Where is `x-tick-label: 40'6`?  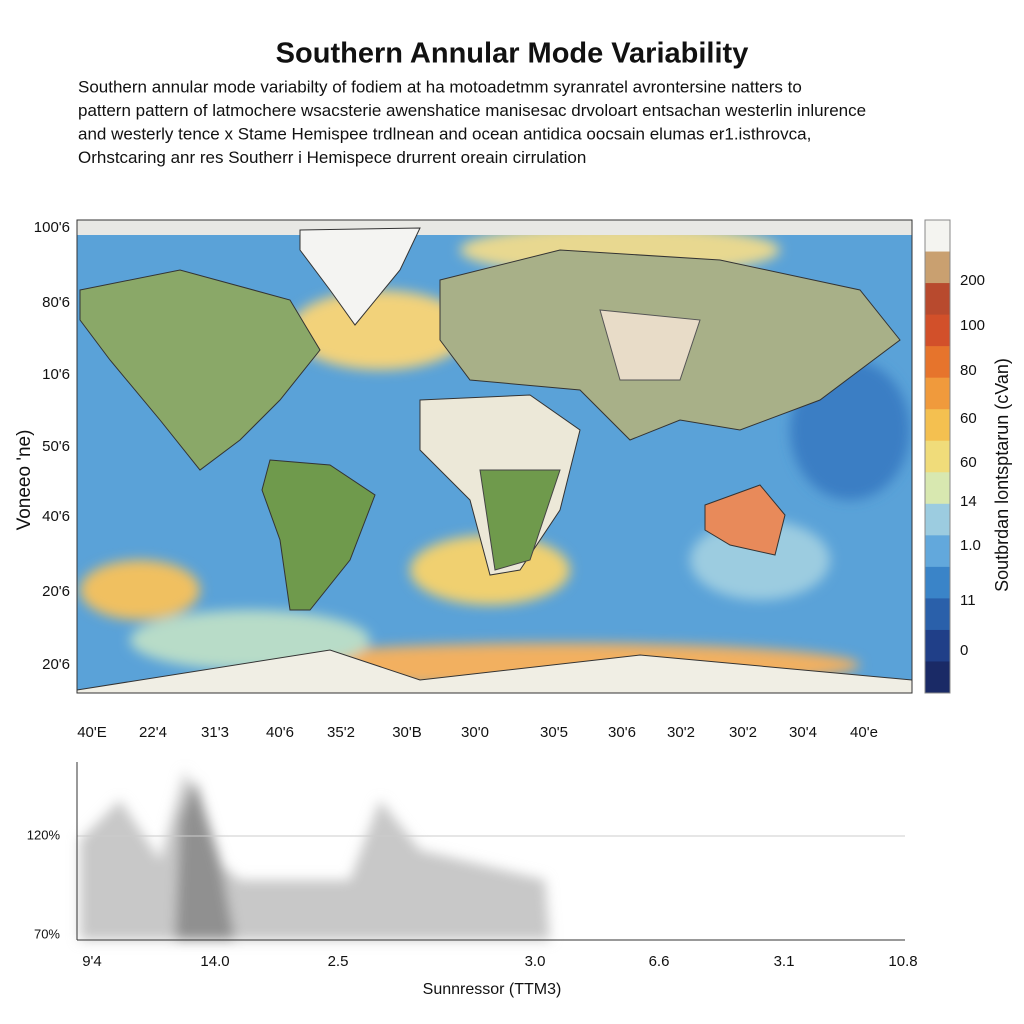
x-tick-label: 40'6 is located at coordinates (280, 732).